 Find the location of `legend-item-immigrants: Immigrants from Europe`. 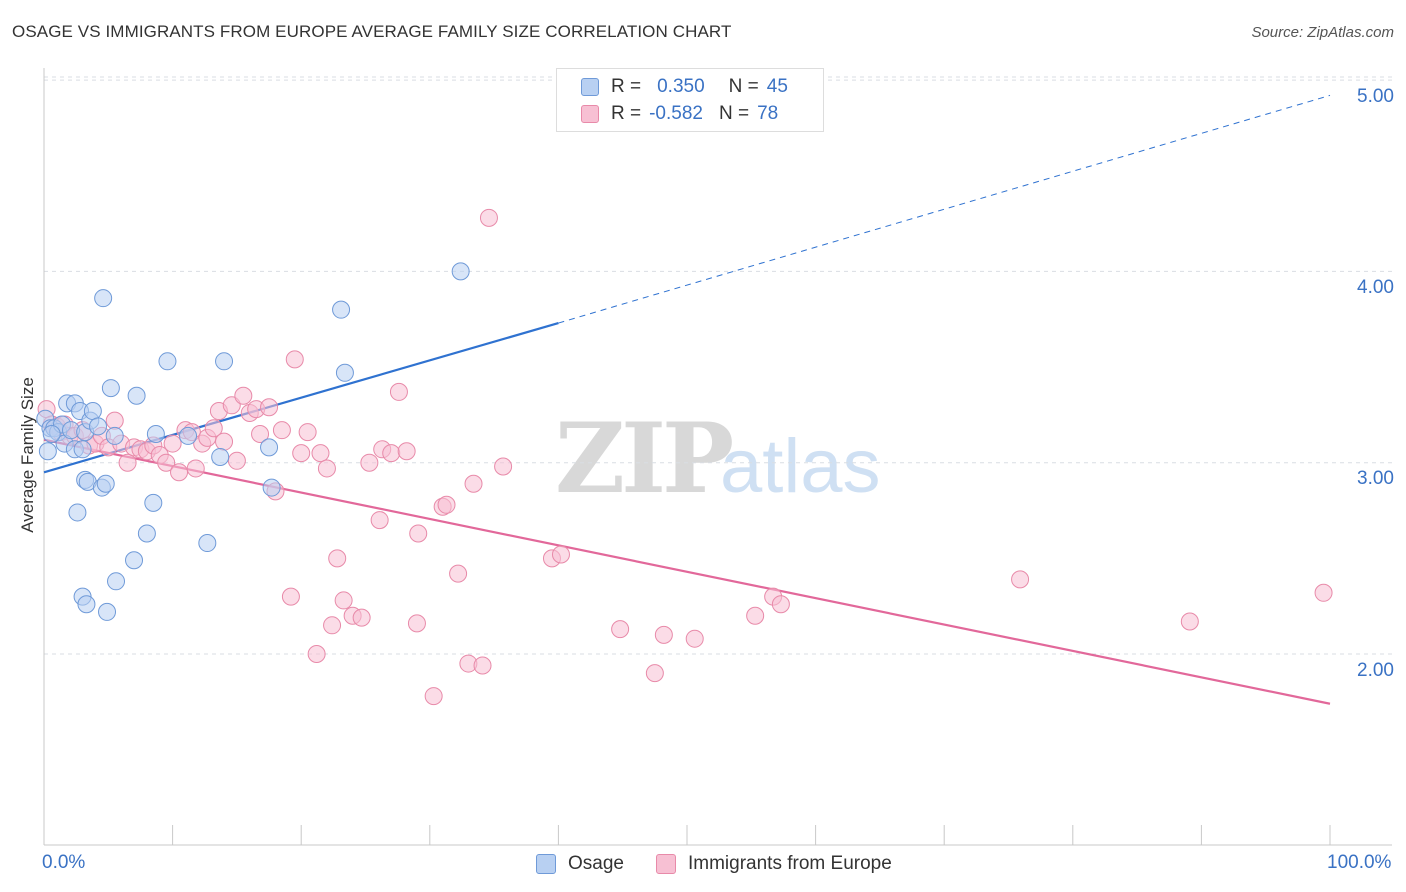

legend-item-immigrants: Immigrants from Europe is located at coordinates (774, 864).